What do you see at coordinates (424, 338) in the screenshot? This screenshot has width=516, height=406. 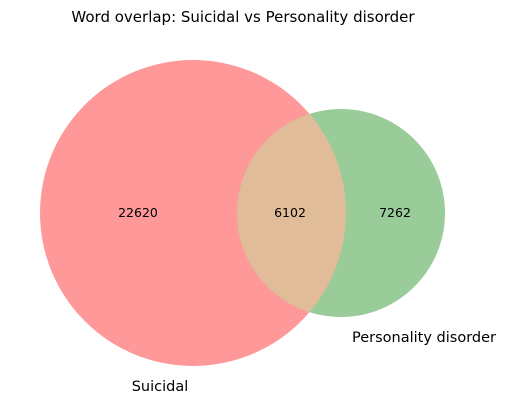 I see `set-b-label: Personality disorder` at bounding box center [424, 338].